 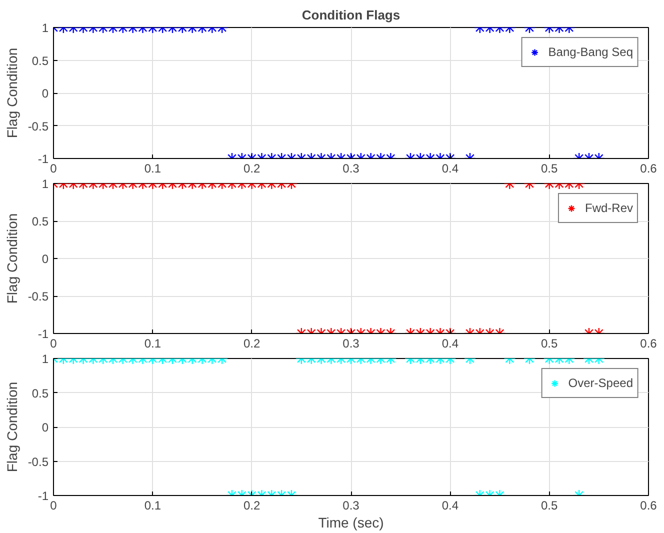 What do you see at coordinates (600, 383) in the screenshot?
I see `legend-label: Over-Speed` at bounding box center [600, 383].